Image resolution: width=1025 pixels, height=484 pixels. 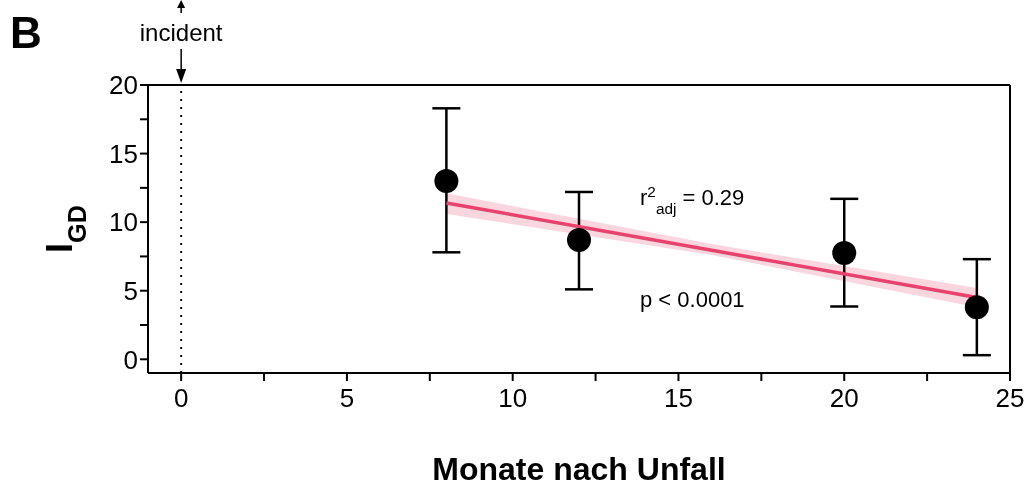 What do you see at coordinates (123, 222) in the screenshot?
I see `y-tick-label: 10` at bounding box center [123, 222].